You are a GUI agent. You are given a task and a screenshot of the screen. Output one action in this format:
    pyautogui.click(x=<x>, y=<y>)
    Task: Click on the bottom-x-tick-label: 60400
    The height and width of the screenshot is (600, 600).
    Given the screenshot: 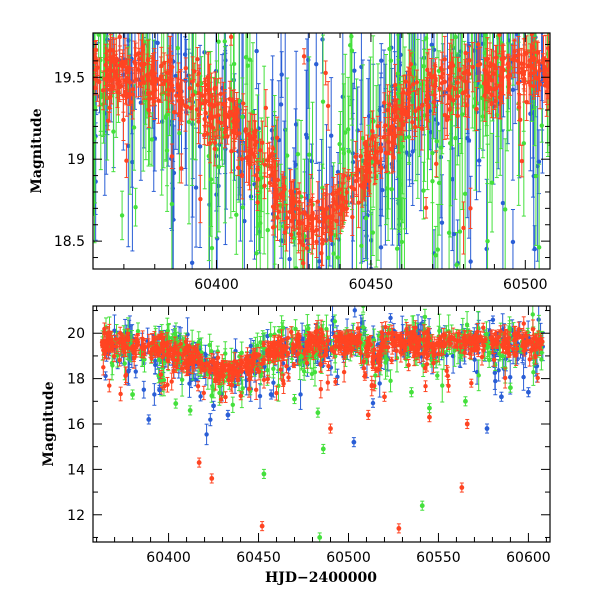 What is the action you would take?
    pyautogui.click(x=168, y=558)
    